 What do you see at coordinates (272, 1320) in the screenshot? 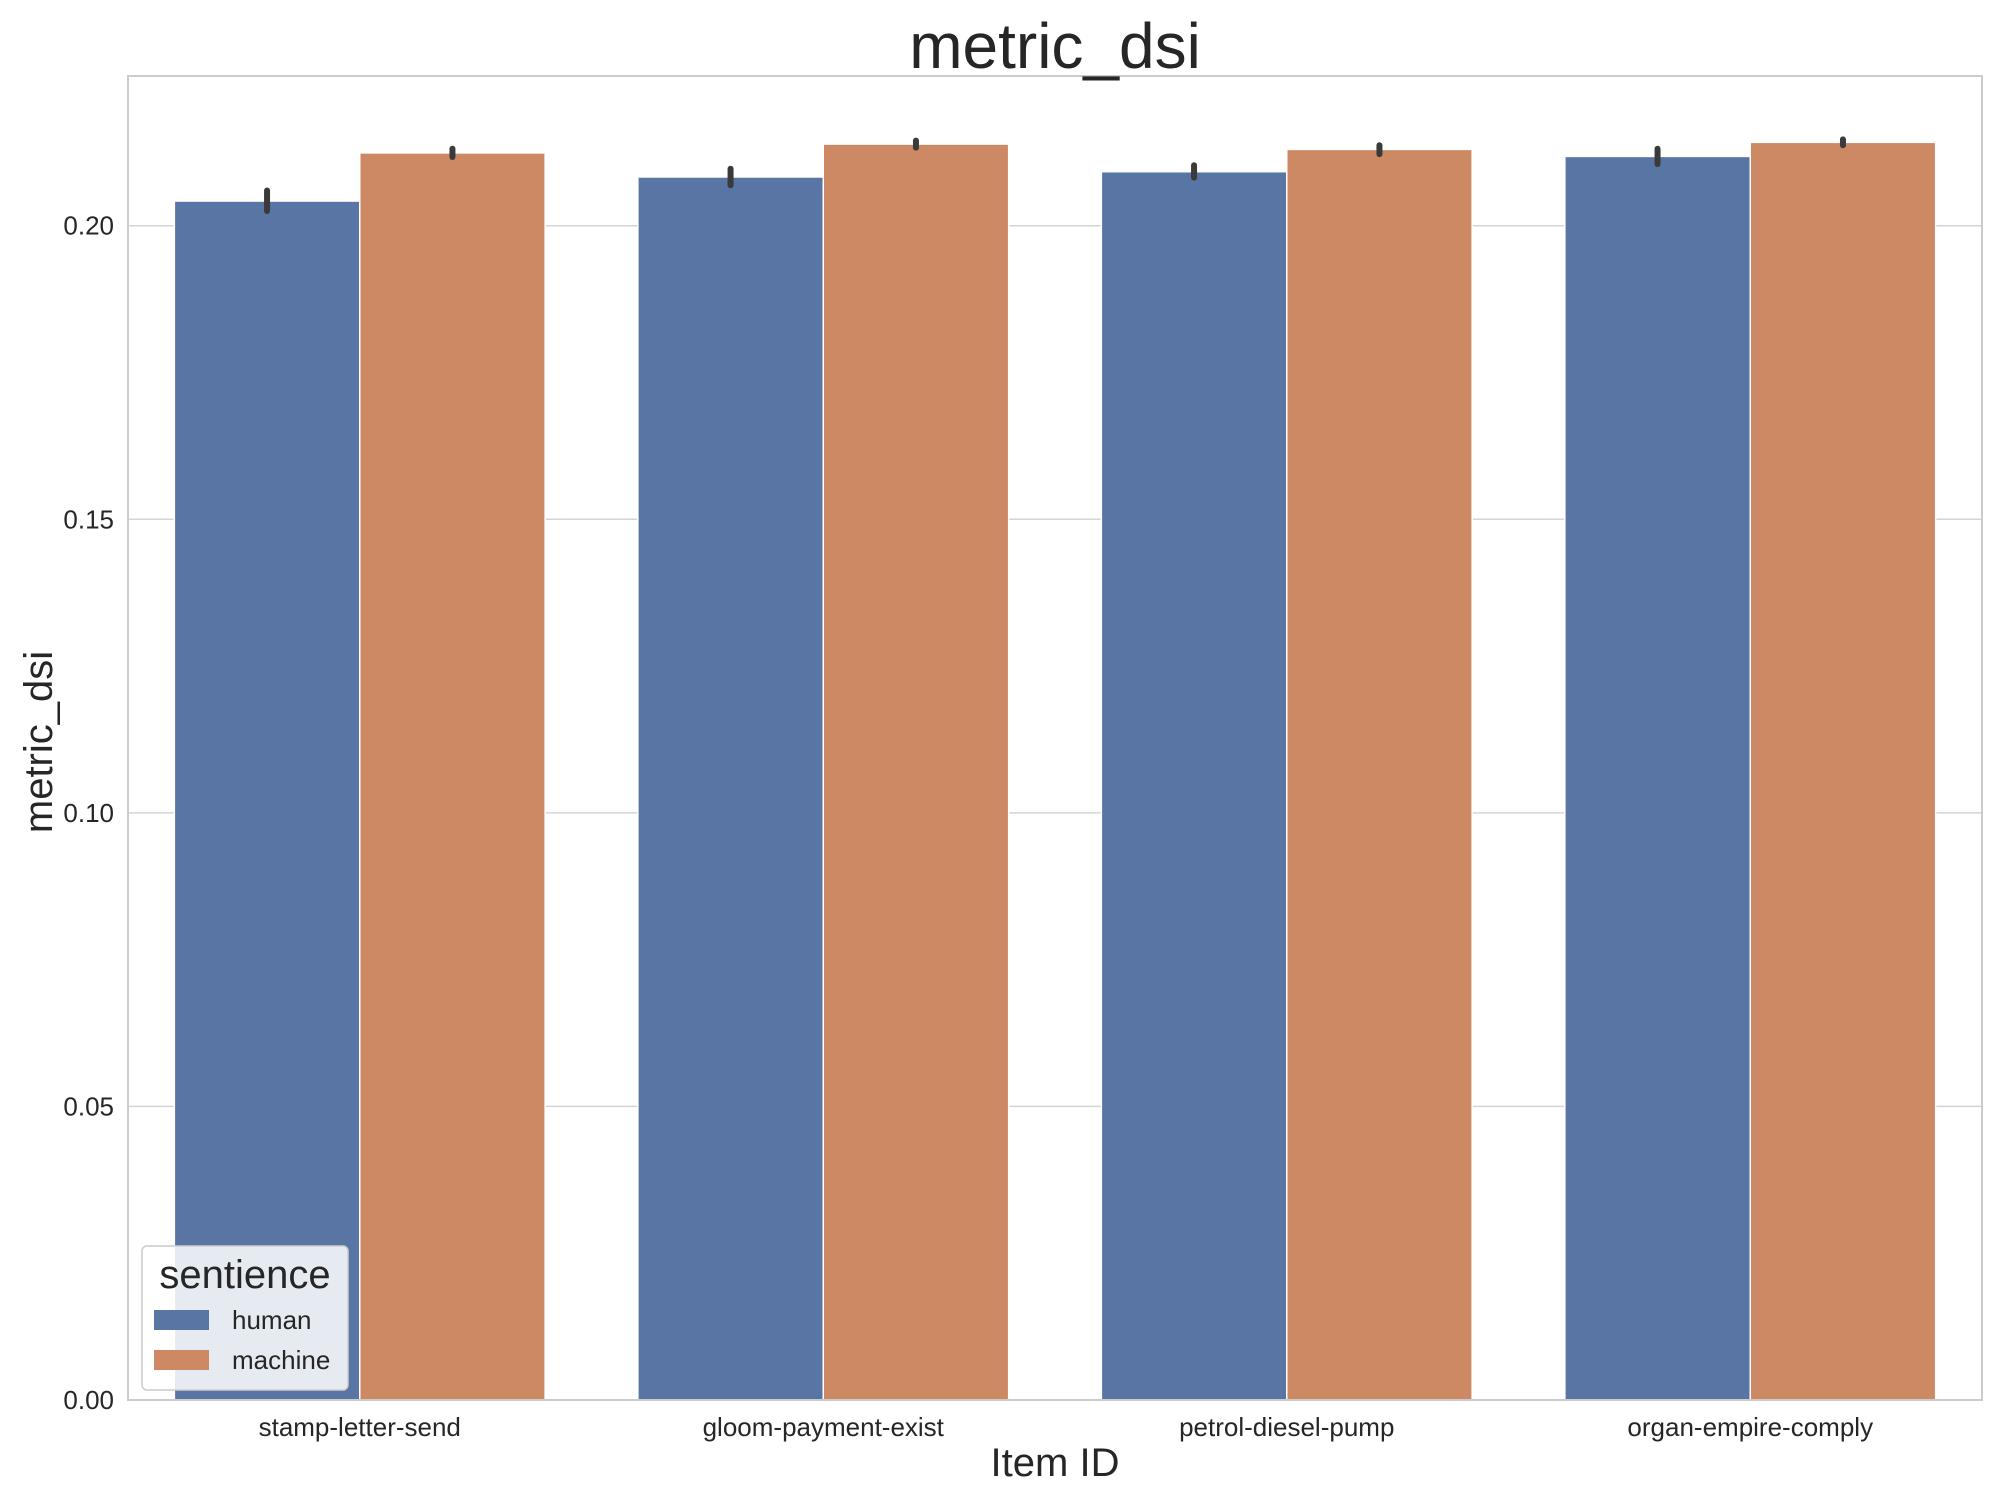
I see `legend-label-human: human` at bounding box center [272, 1320].